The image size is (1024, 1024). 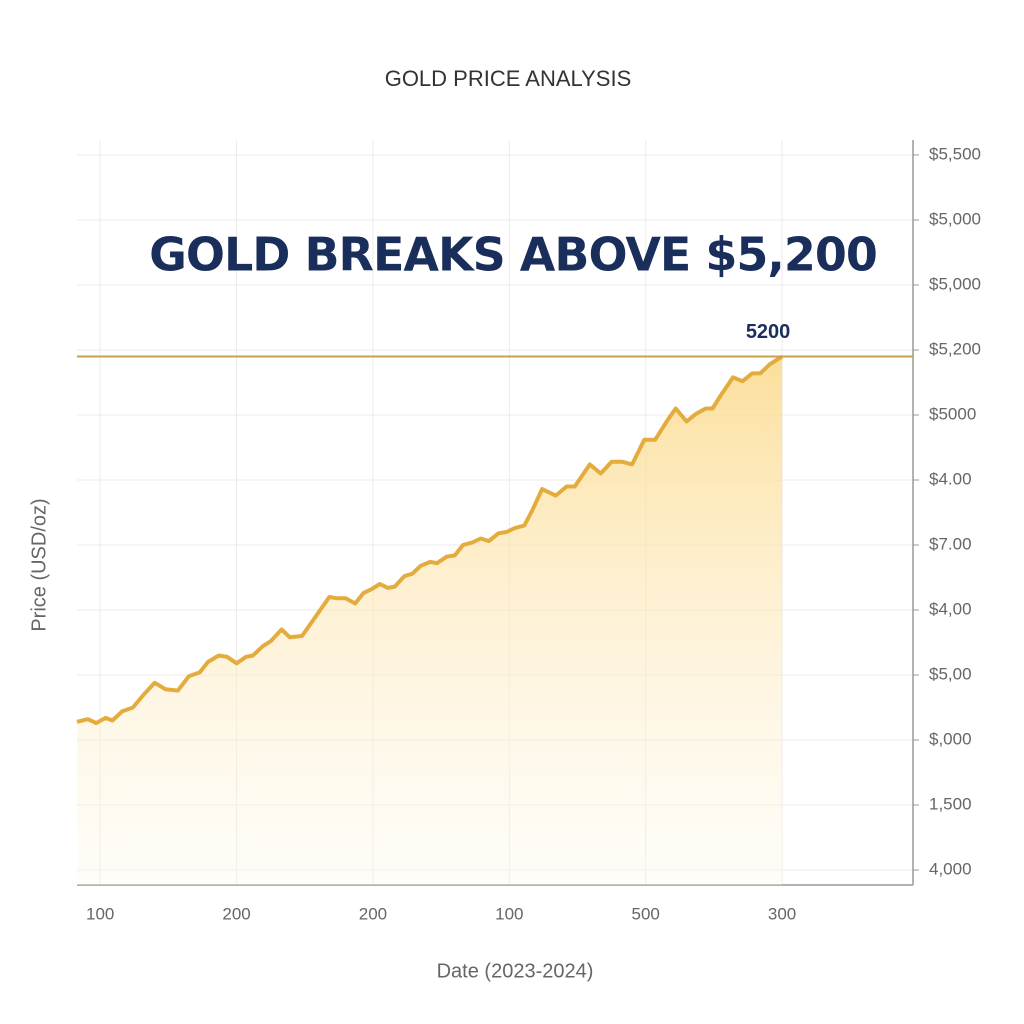 What do you see at coordinates (952, 413) in the screenshot?
I see `y-tick-label: $5000` at bounding box center [952, 413].